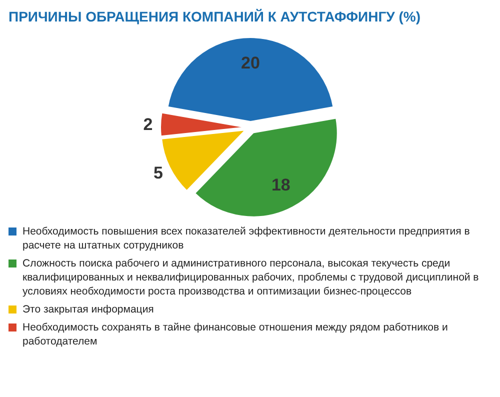 The width and height of the screenshot is (500, 397). Describe the element at coordinates (250, 63) in the screenshot. I see `data-label: 20` at that location.